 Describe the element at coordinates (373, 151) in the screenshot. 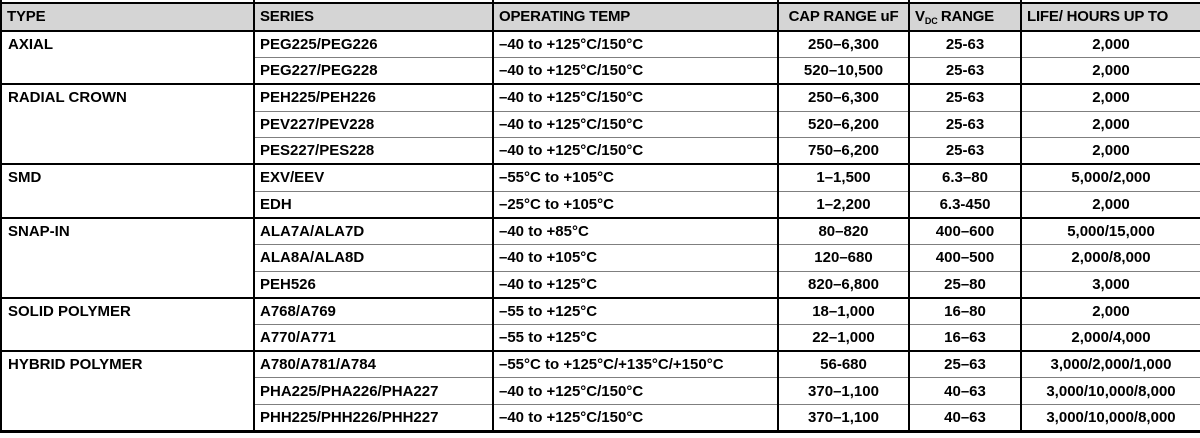

I see `series-cell: PES227/PES228` at that location.